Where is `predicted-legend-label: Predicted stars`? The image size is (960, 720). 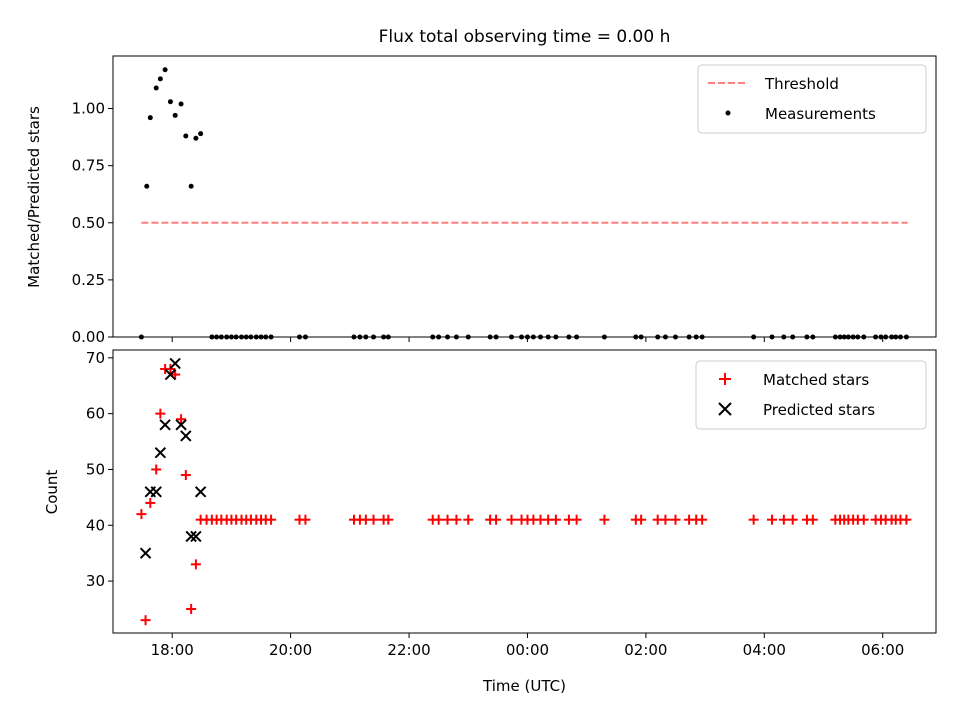 predicted-legend-label: Predicted stars is located at coordinates (819, 410).